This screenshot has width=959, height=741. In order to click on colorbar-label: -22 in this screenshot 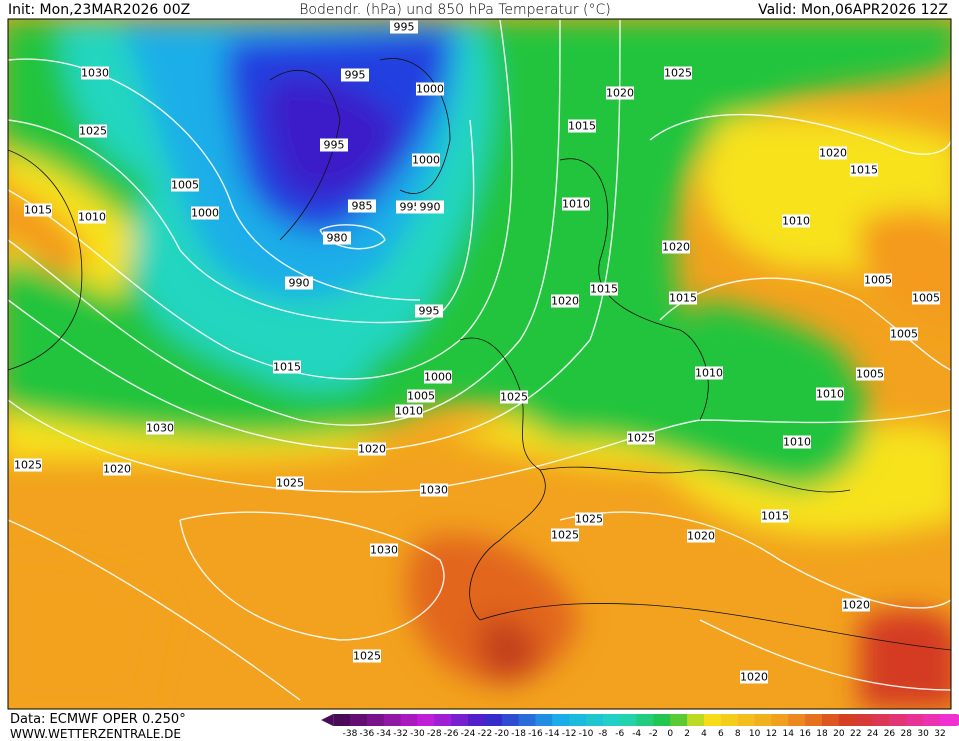, I will do `click(485, 734)`.